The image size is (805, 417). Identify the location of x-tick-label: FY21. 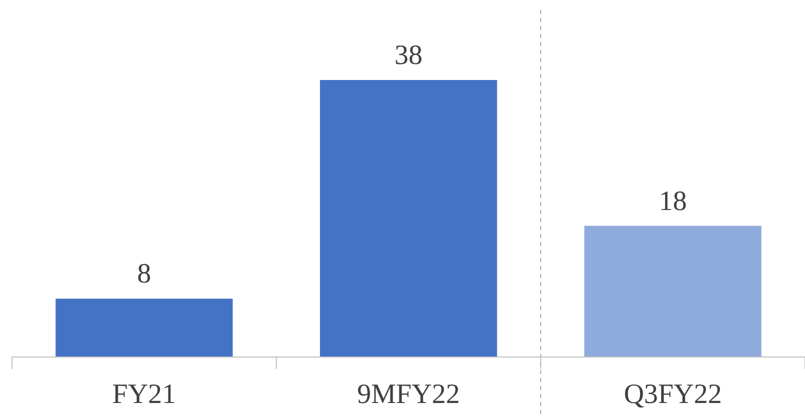
(144, 394).